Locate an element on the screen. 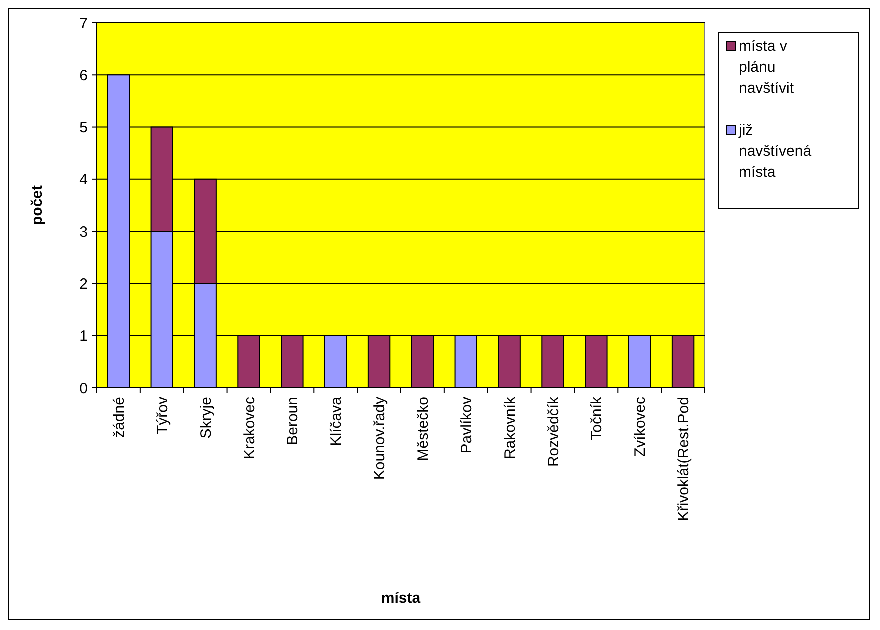 The width and height of the screenshot is (880, 630). y-tick-label: 0 is located at coordinates (84, 389).